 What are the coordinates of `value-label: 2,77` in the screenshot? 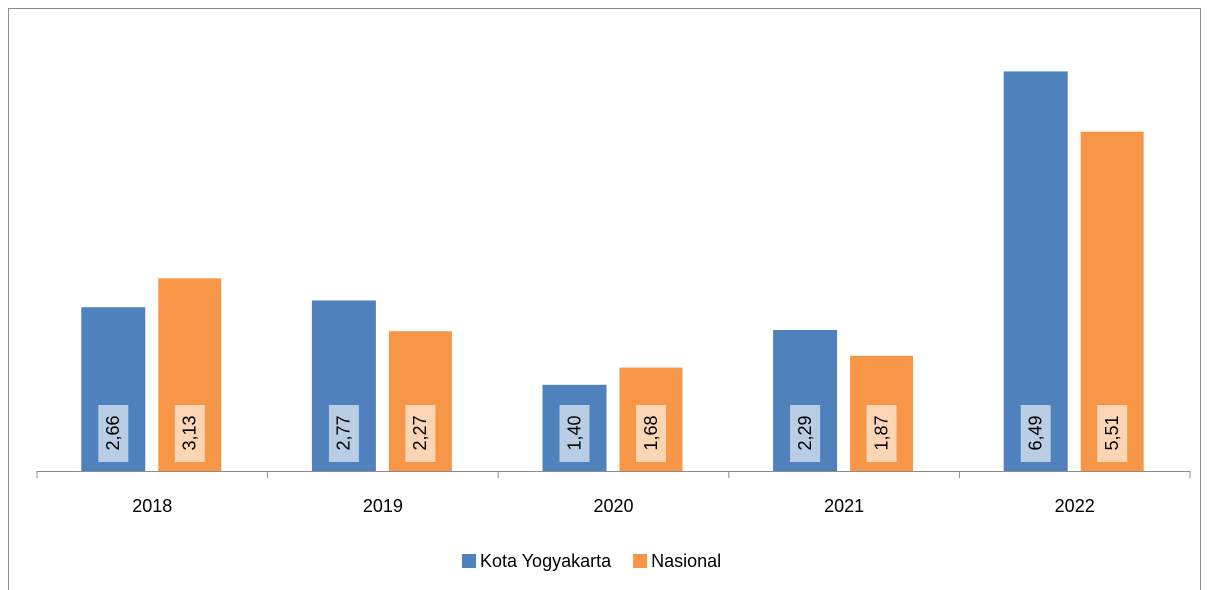 It's located at (344, 432).